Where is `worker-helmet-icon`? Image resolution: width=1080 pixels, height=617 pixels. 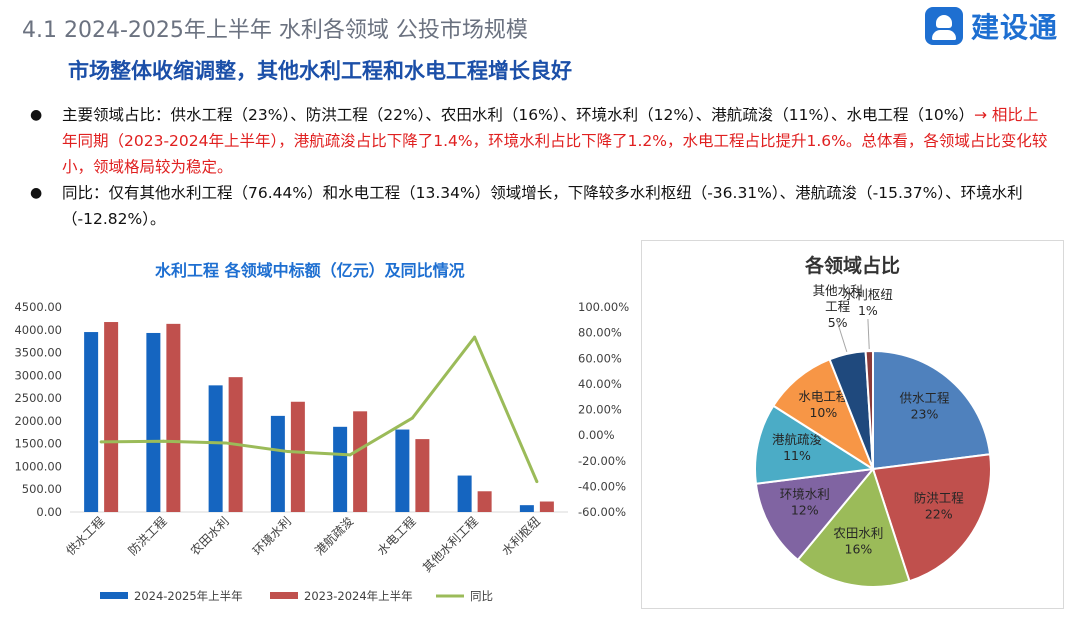 worker-helmet-icon is located at coordinates (943, 26).